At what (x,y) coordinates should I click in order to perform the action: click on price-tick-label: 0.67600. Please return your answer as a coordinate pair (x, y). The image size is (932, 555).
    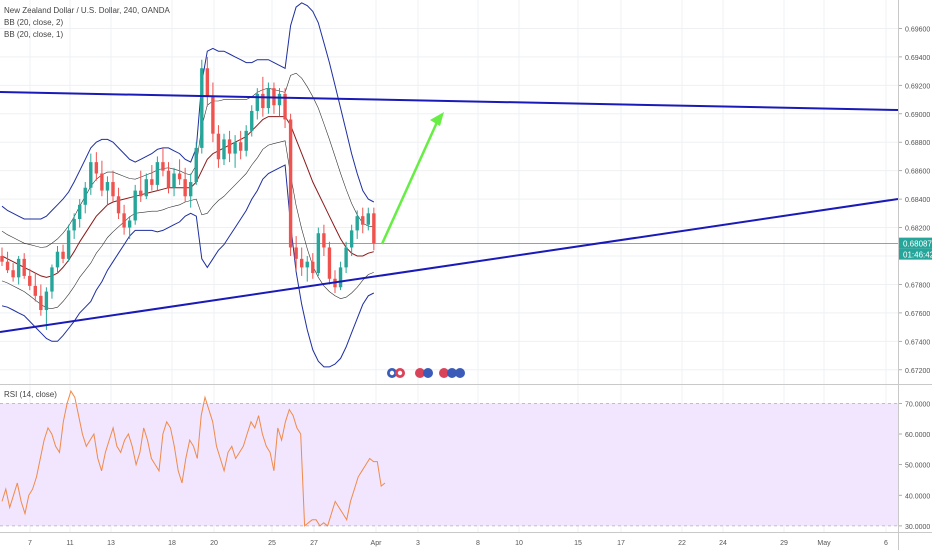
    Looking at the image, I should click on (917, 314).